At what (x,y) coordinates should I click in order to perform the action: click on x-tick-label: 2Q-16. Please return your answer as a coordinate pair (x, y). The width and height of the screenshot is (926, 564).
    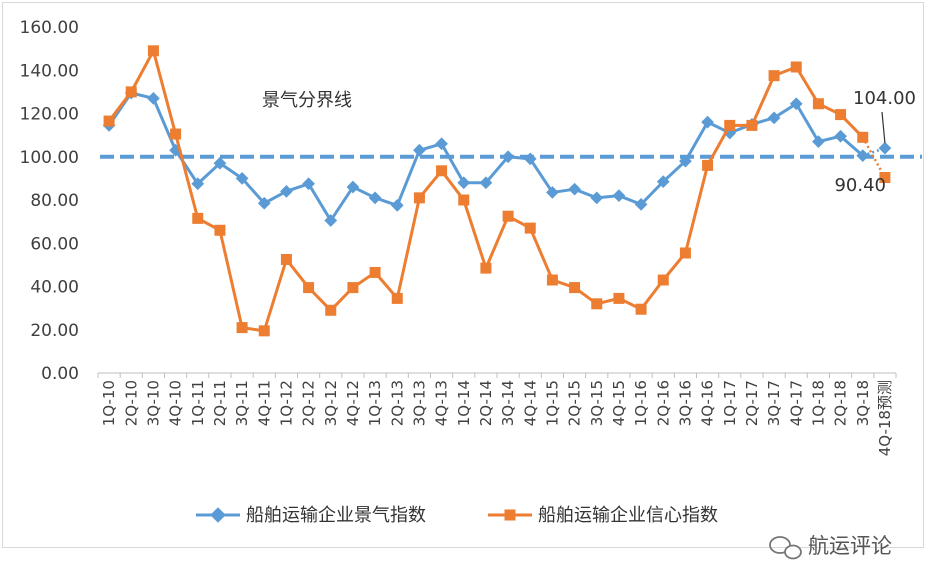
    Looking at the image, I should click on (663, 403).